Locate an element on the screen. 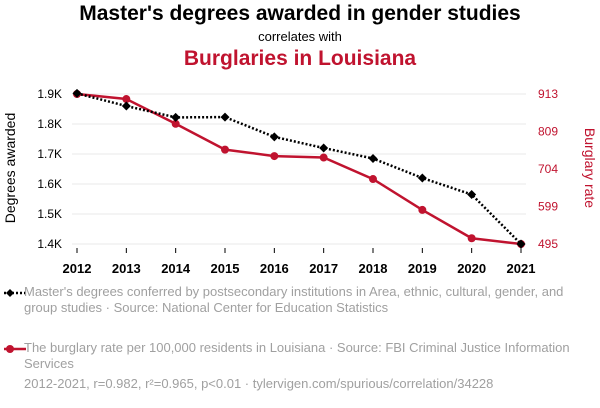 The image size is (600, 408). x-tick-label: 2020 is located at coordinates (471, 268).